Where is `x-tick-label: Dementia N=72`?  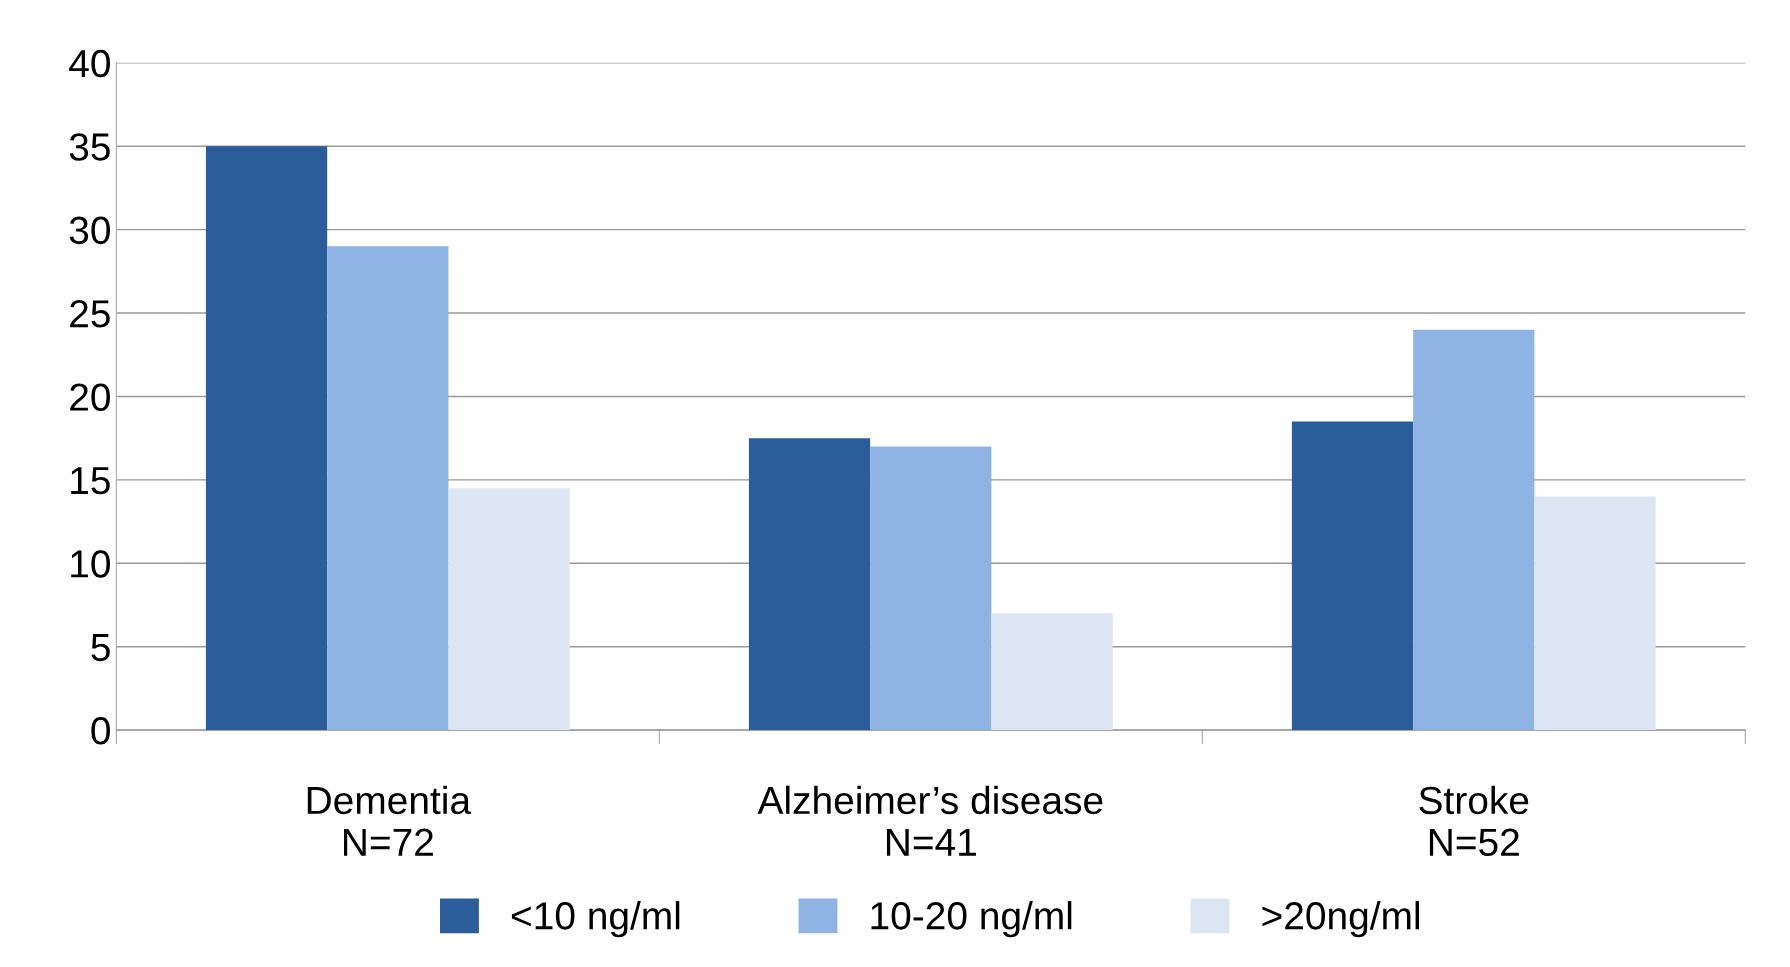
x-tick-label: Dementia N=72 is located at coordinates (389, 820).